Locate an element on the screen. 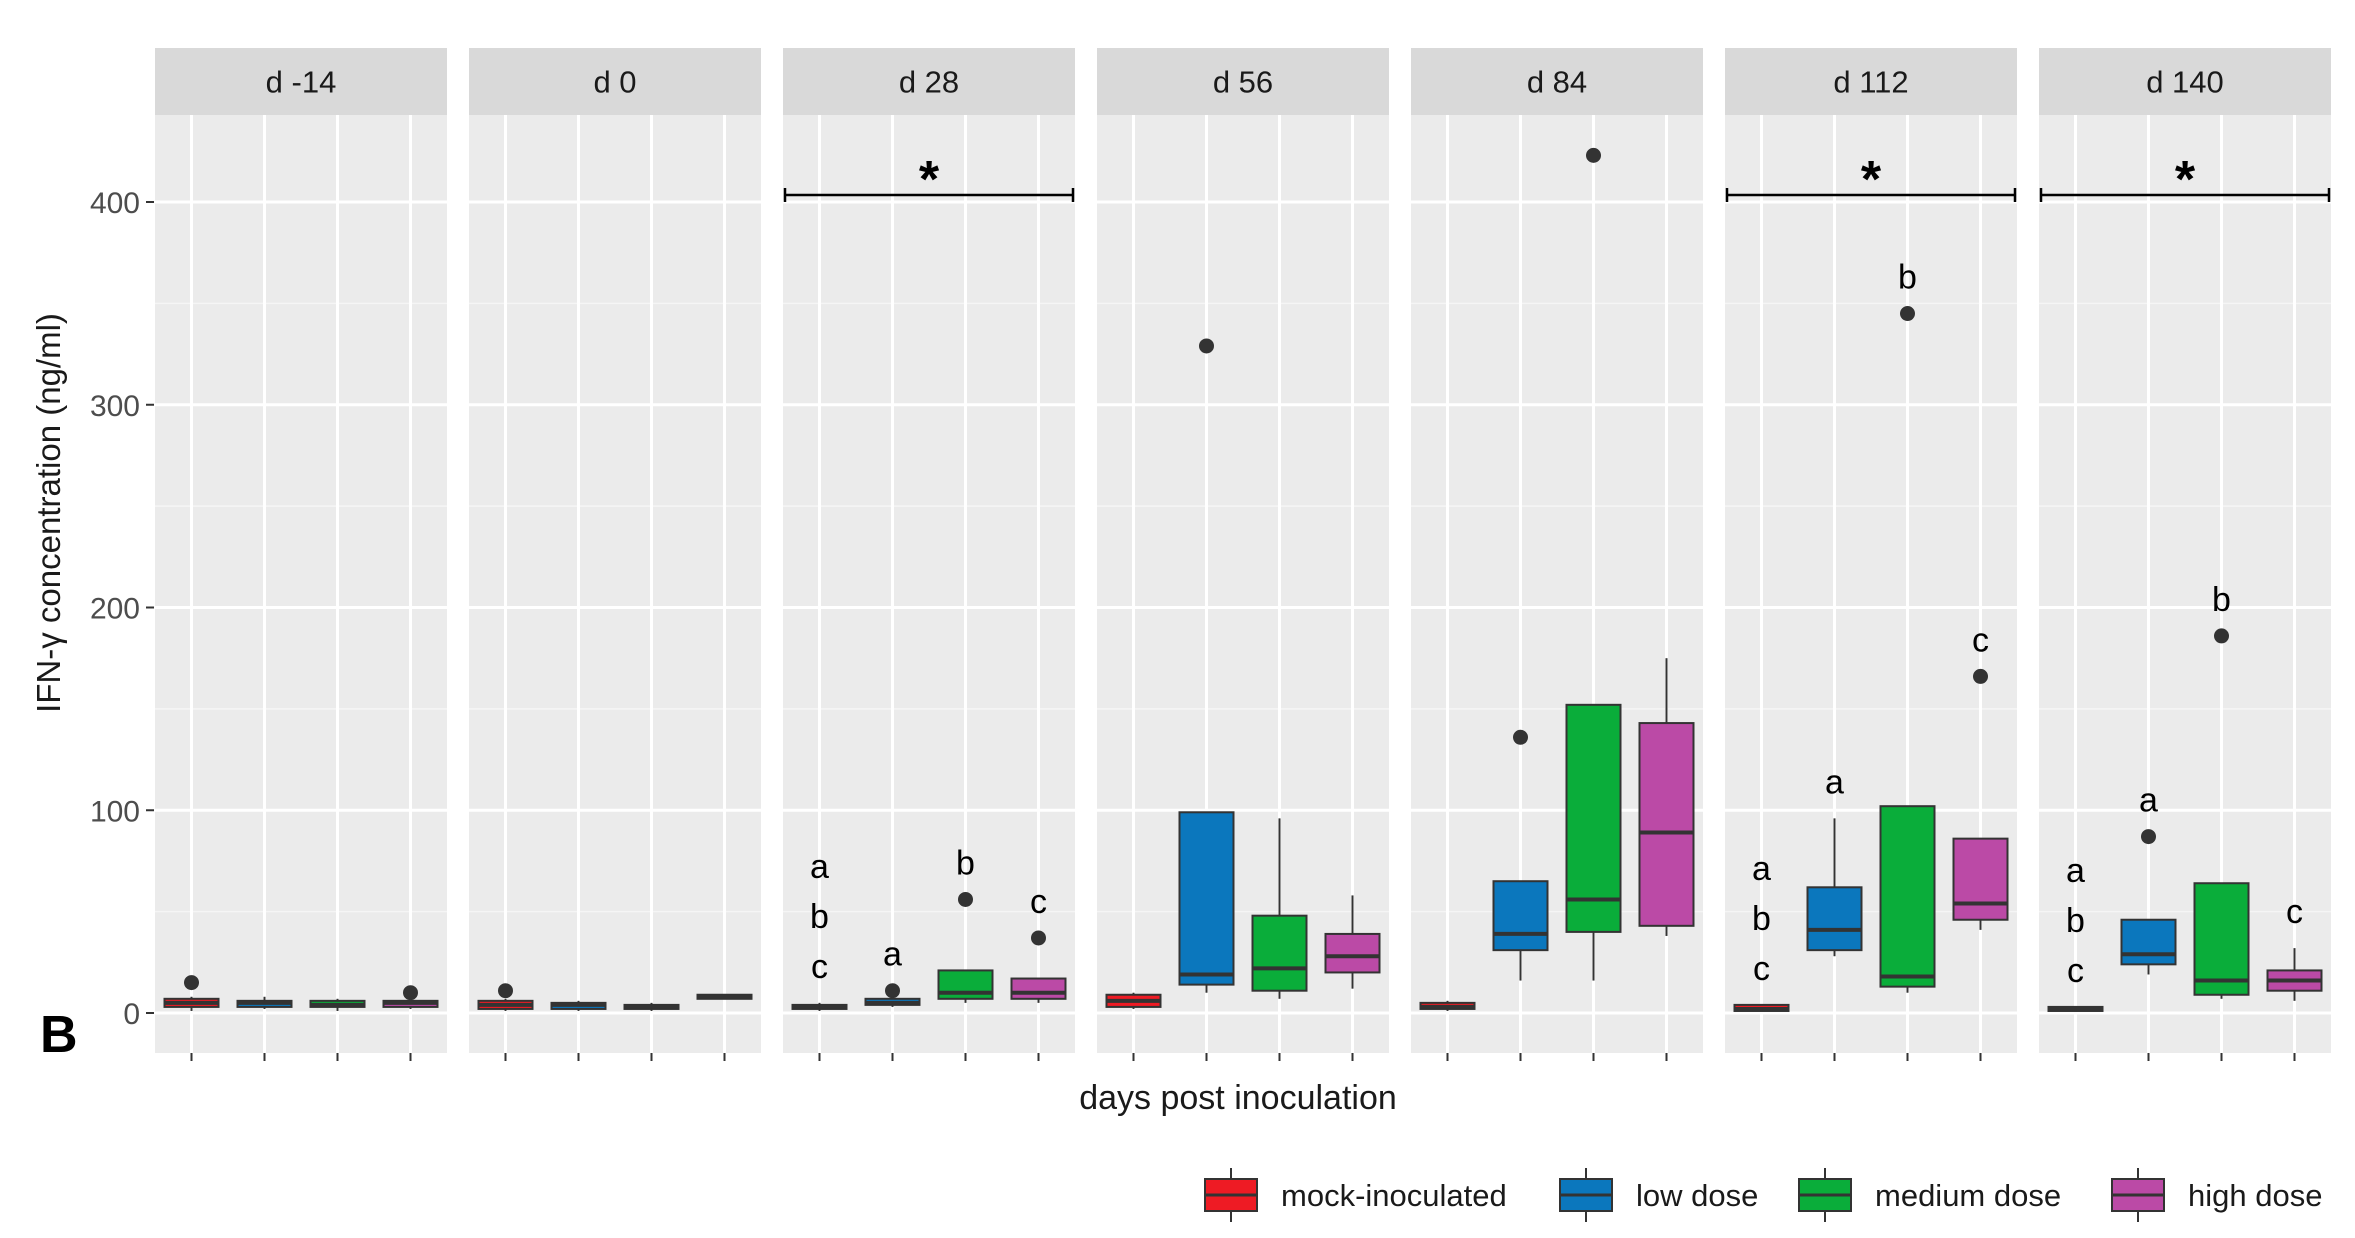 The height and width of the screenshot is (1238, 2355). legend-label: low dose is located at coordinates (1697, 1195).